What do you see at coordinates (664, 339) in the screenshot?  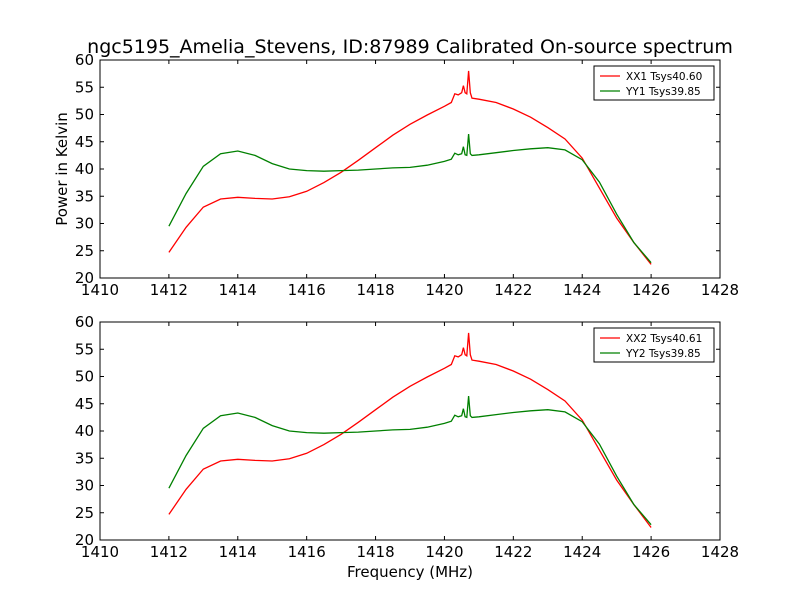 I see `legend-label: XX2 Tsys40.61` at bounding box center [664, 339].